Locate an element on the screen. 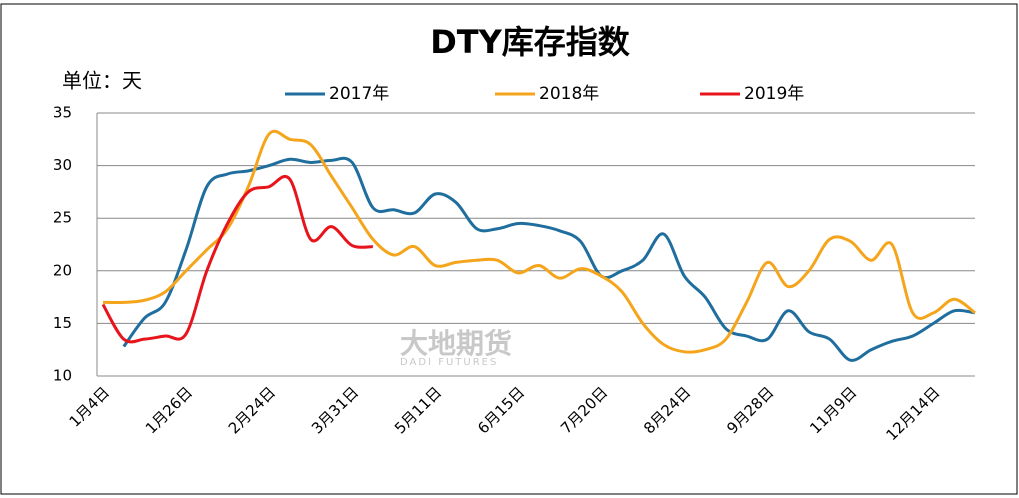 The width and height of the screenshot is (1019, 498). y-axis-label: 单位：天 is located at coordinates (102, 81).